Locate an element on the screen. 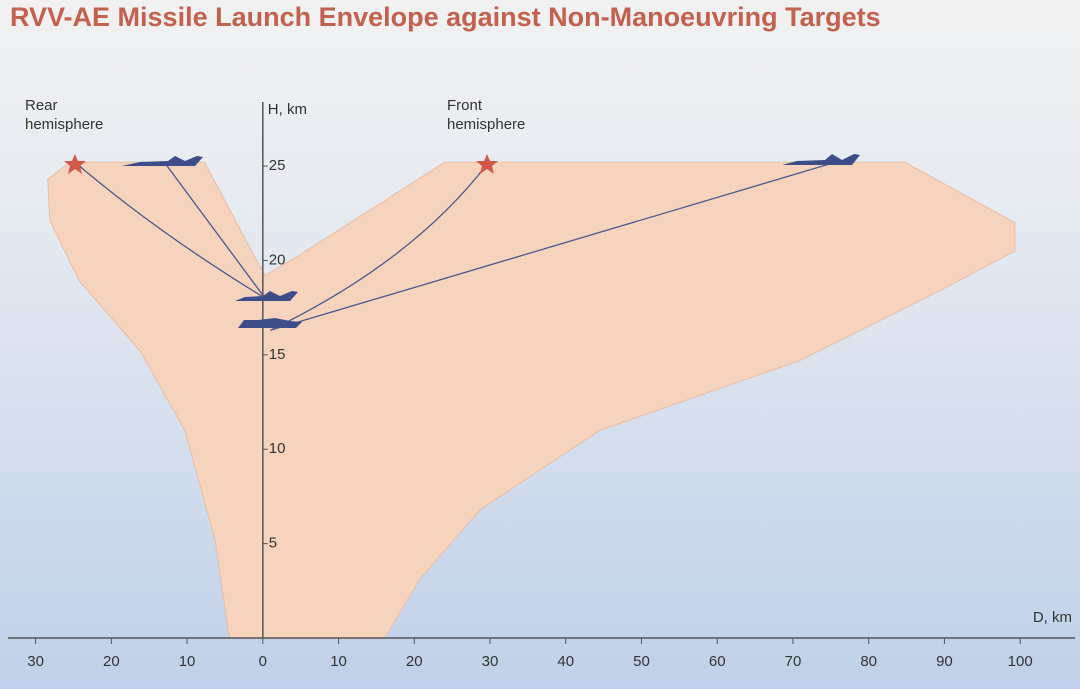  x-tick-label: 100 is located at coordinates (1020, 661).